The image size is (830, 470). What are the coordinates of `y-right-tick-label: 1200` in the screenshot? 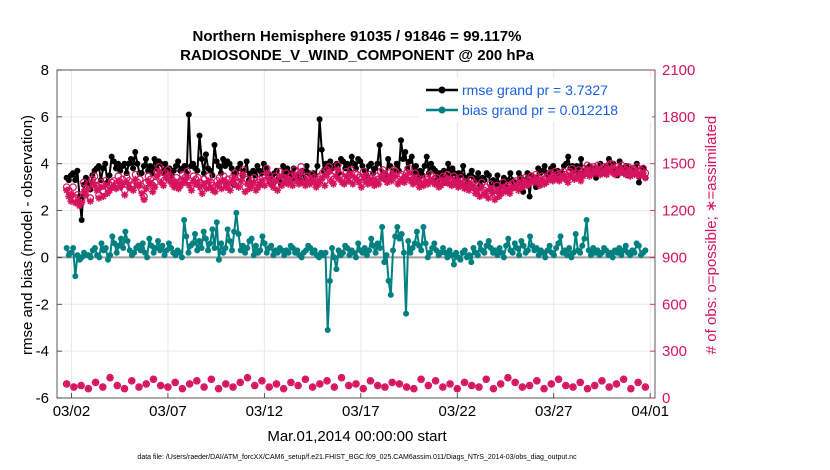 It's located at (678, 211).